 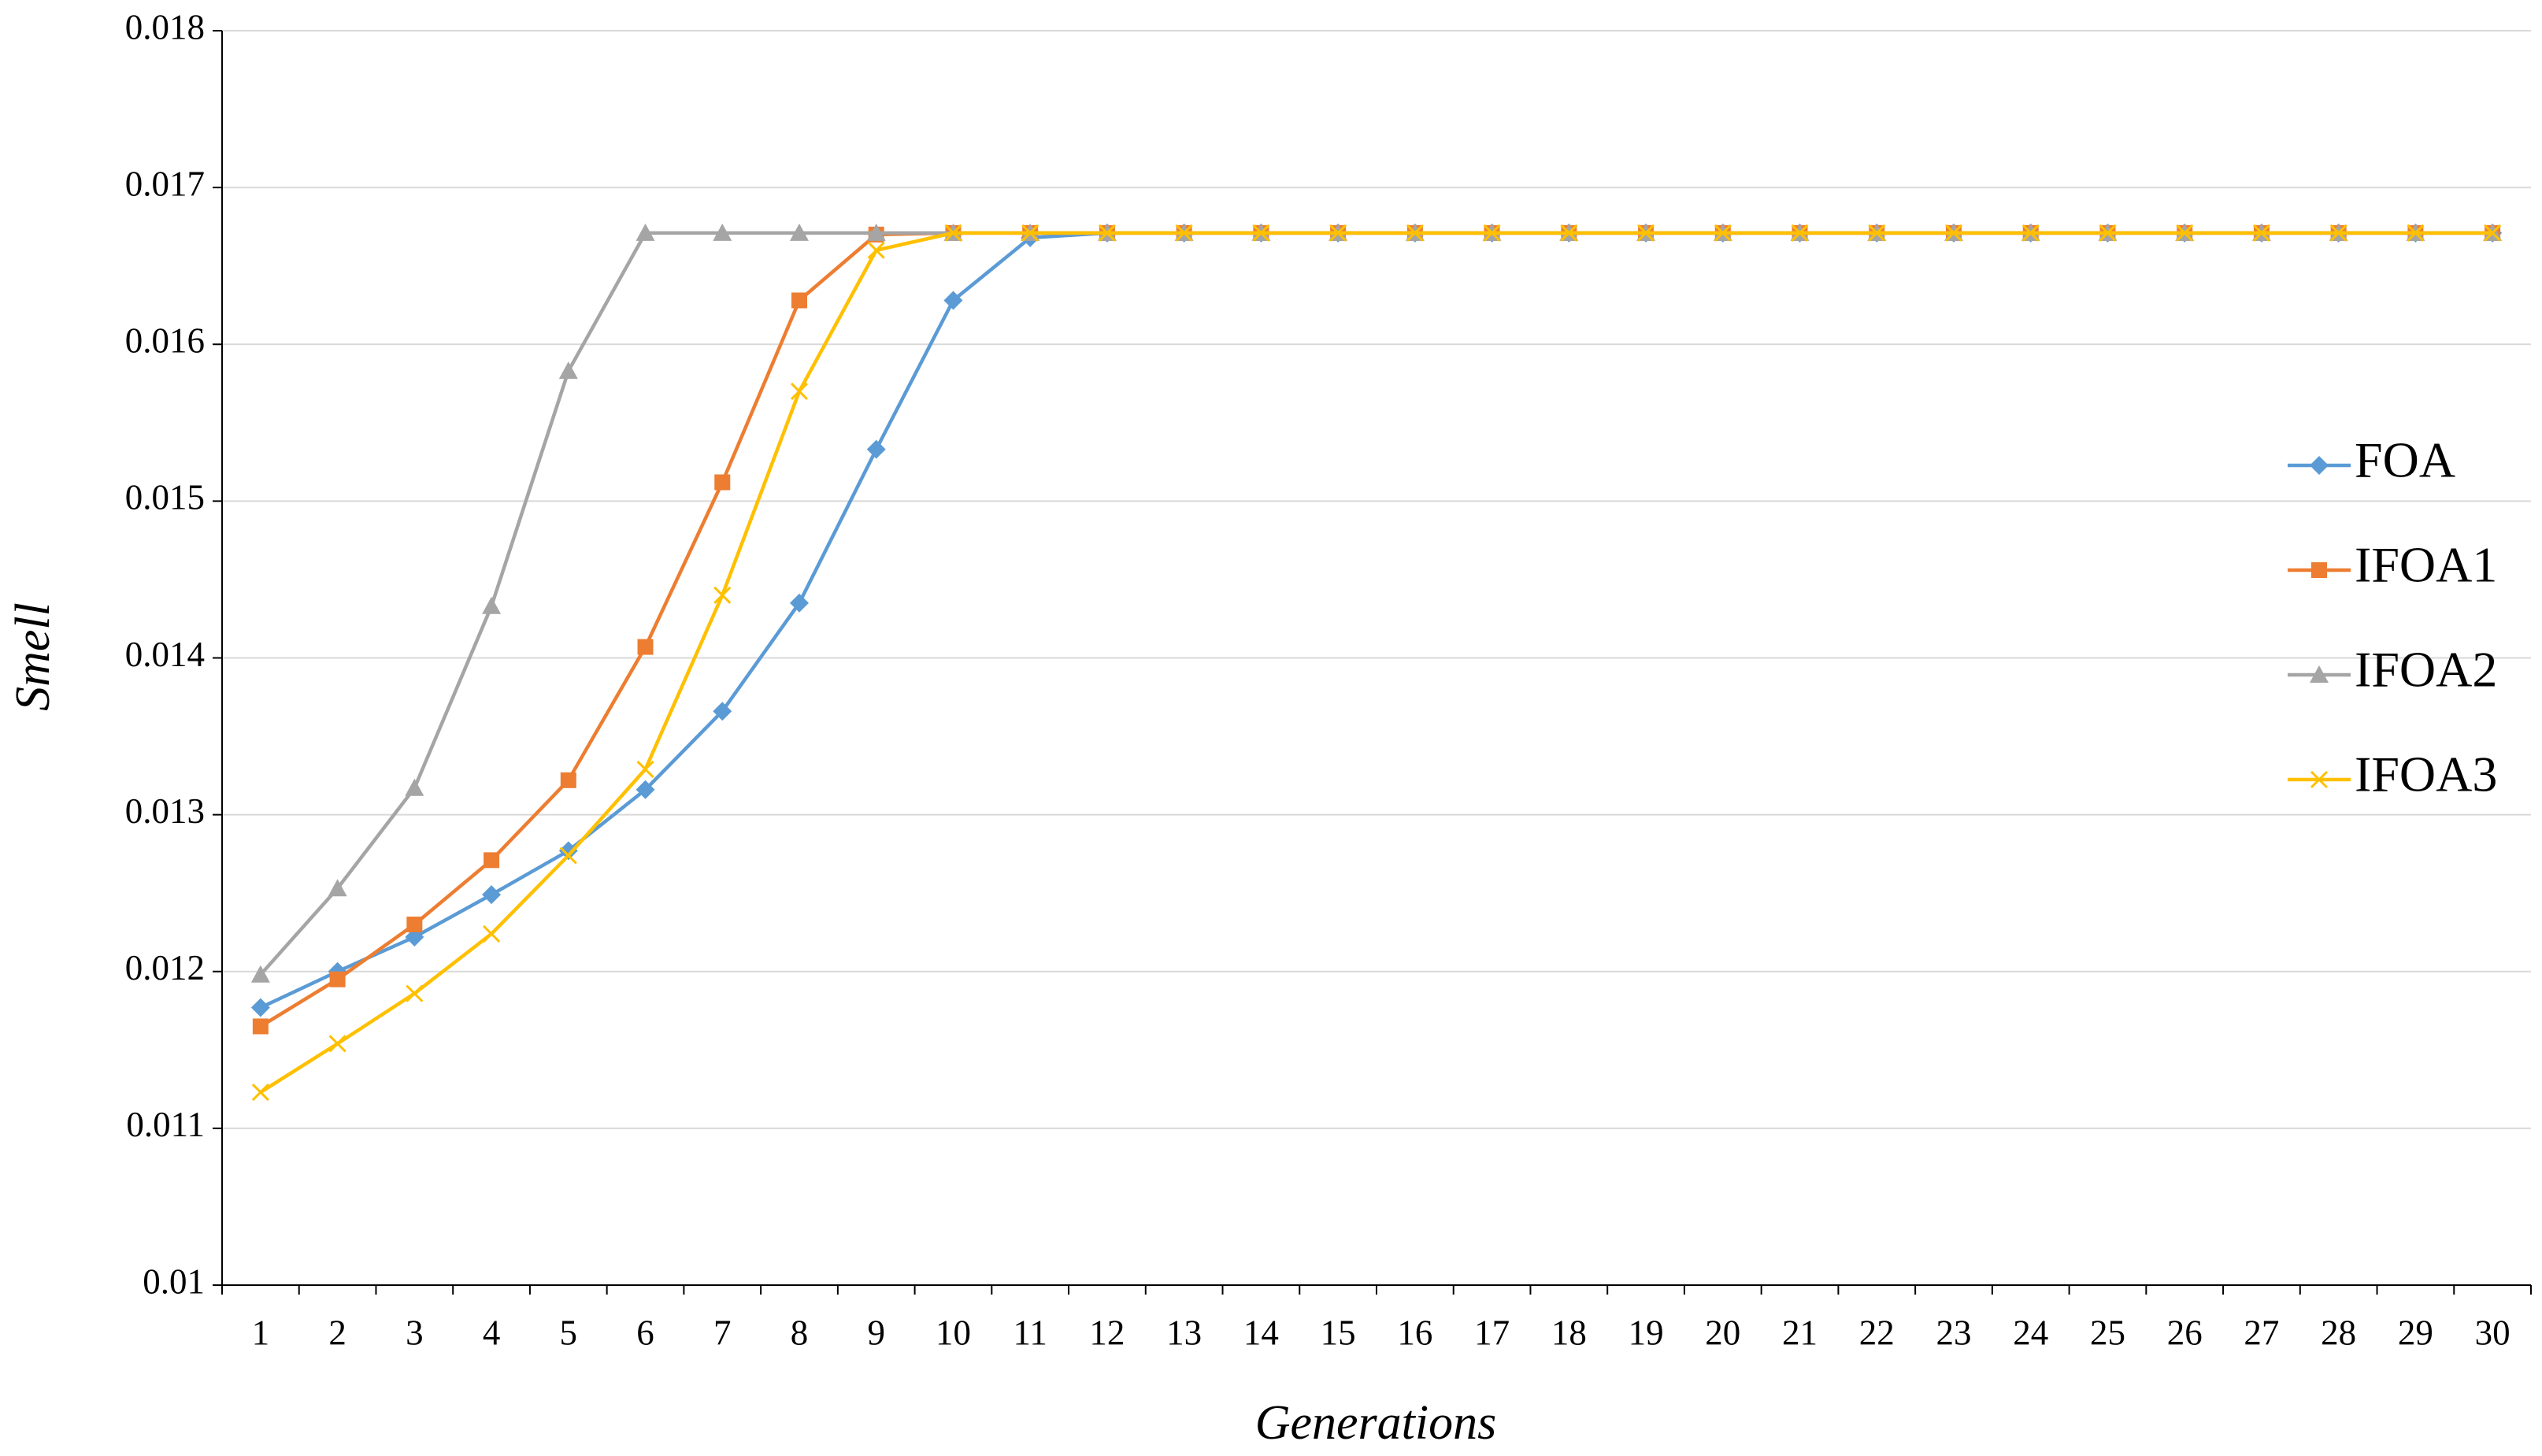 I want to click on y-tick-label: 0.013, so click(x=165, y=811).